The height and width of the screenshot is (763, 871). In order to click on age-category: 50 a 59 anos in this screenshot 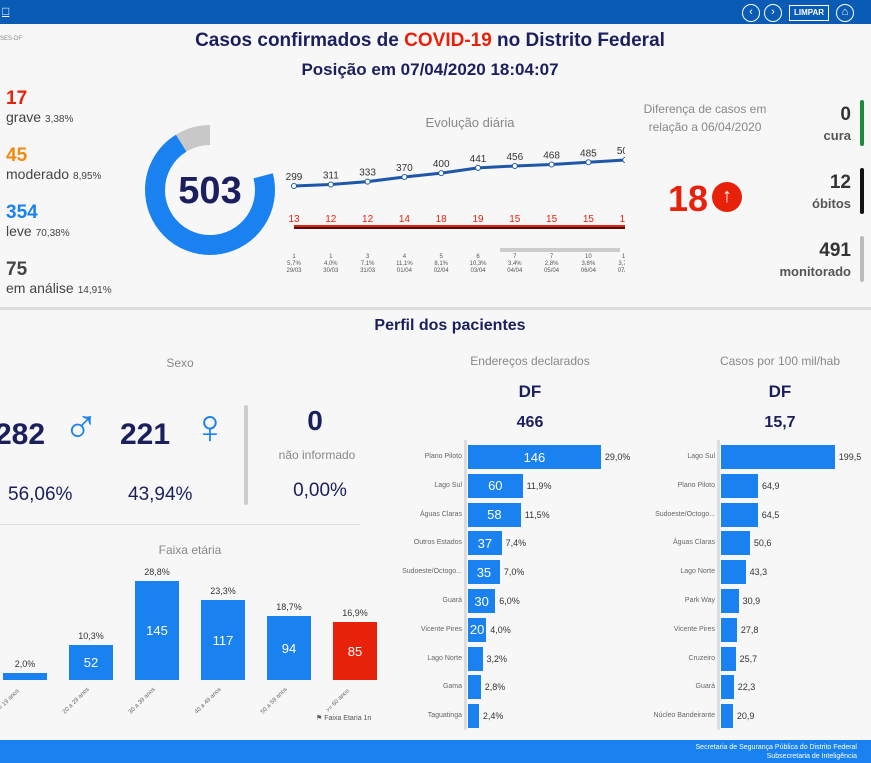, I will do `click(274, 701)`.